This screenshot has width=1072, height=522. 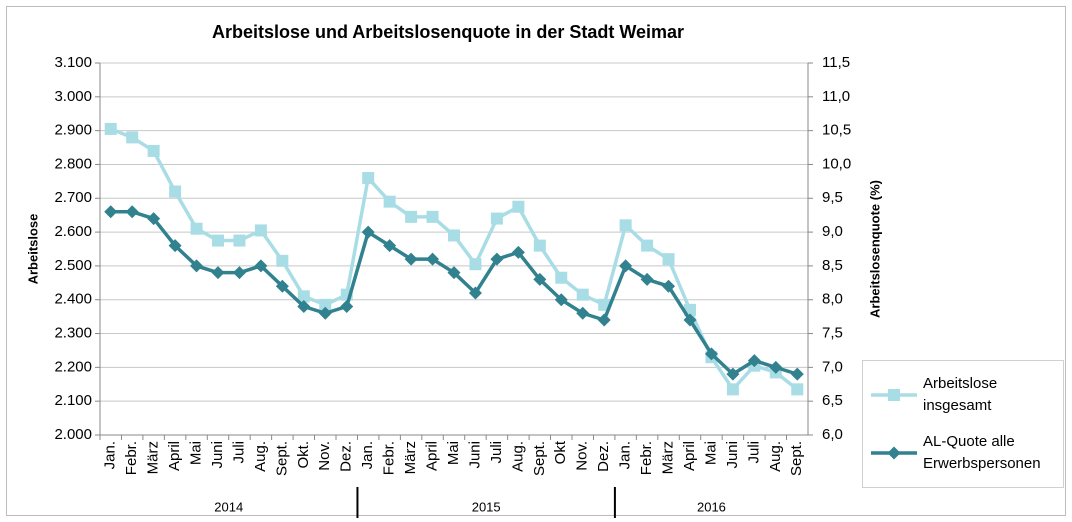 I want to click on y-tick-label: 3.000, so click(x=73, y=96).